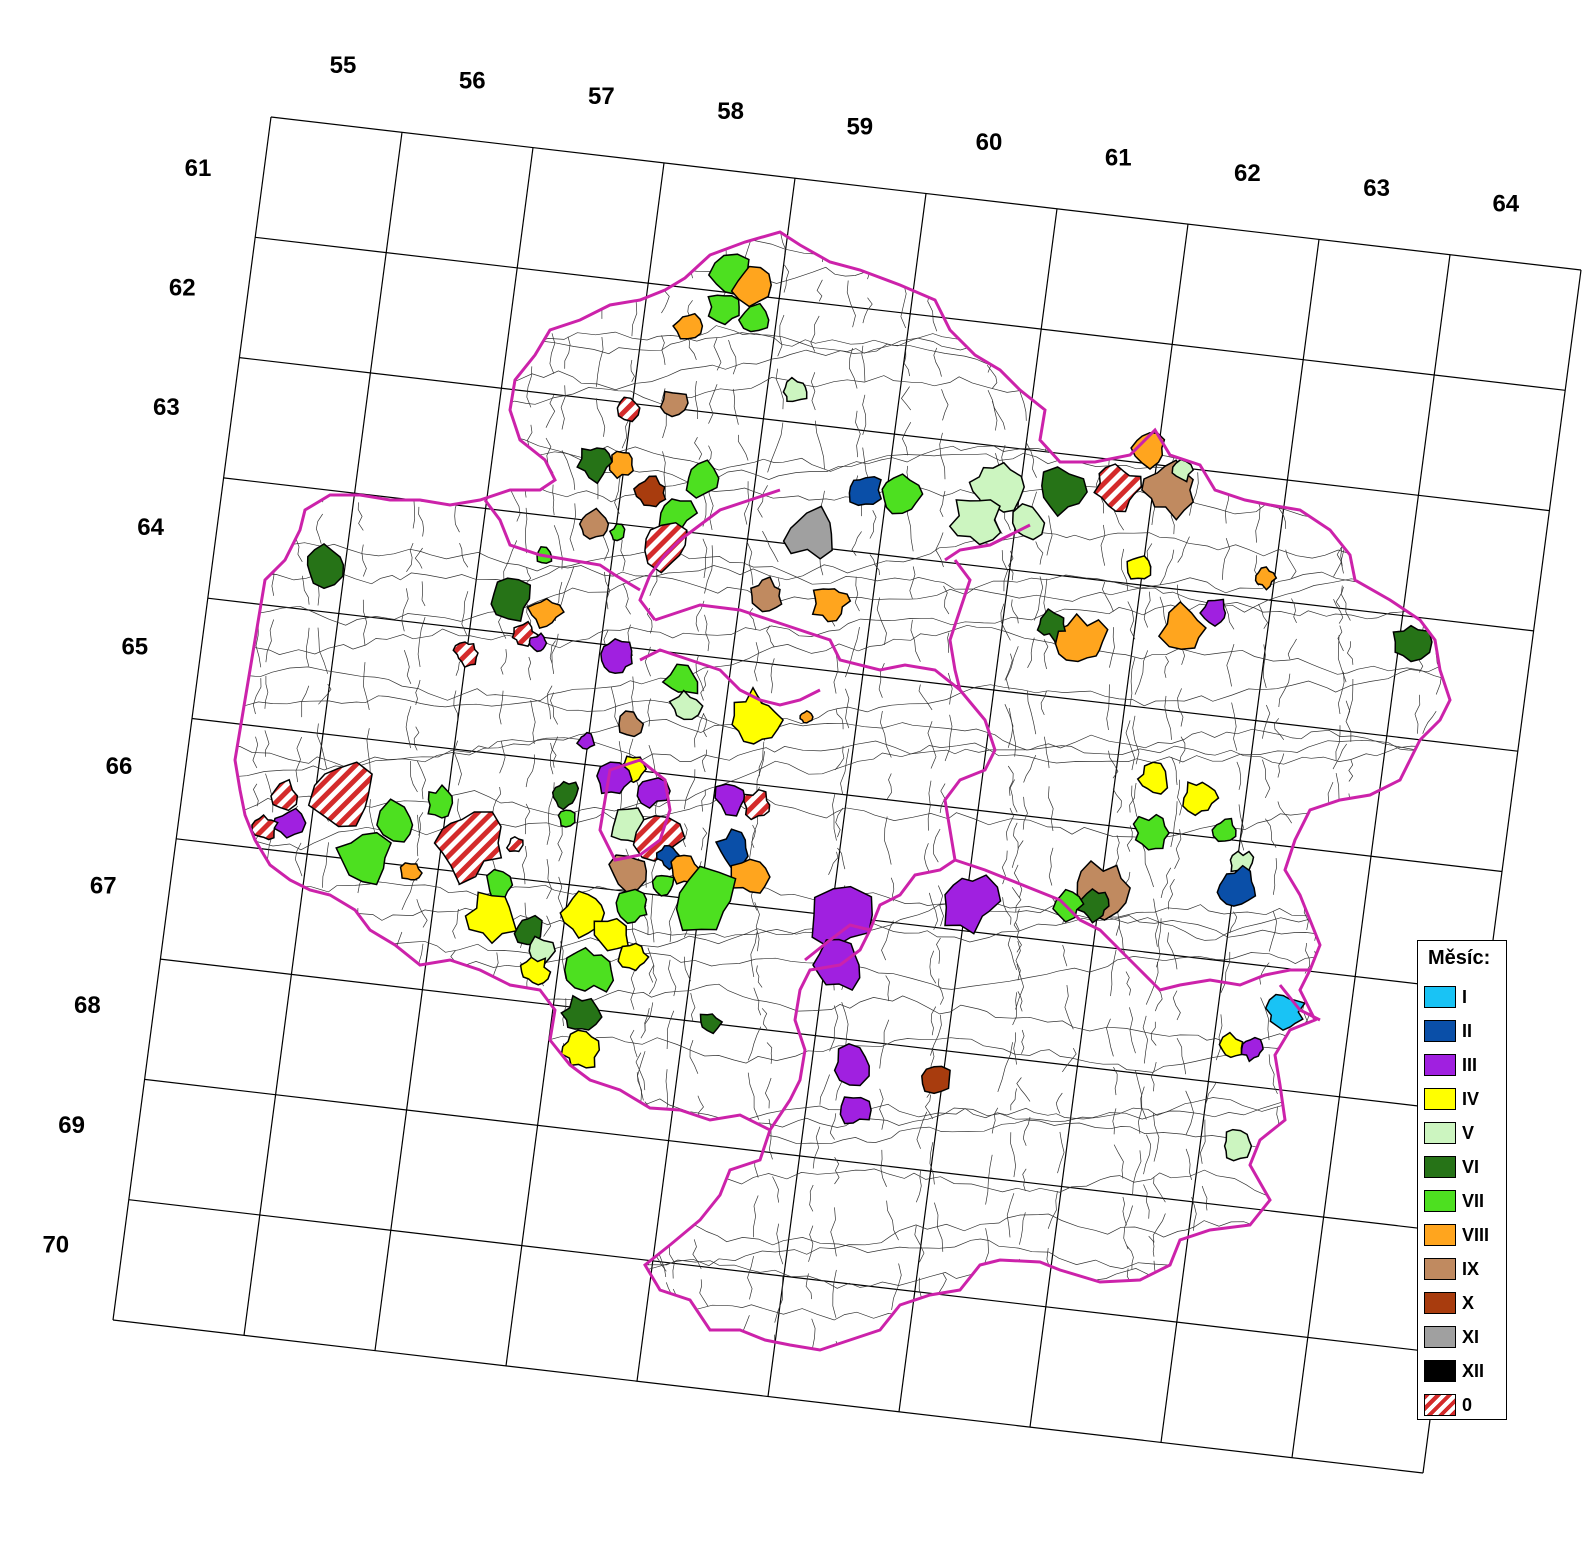 The image size is (1587, 1547). What do you see at coordinates (1440, 1405) in the screenshot?
I see `legend-swatch` at bounding box center [1440, 1405].